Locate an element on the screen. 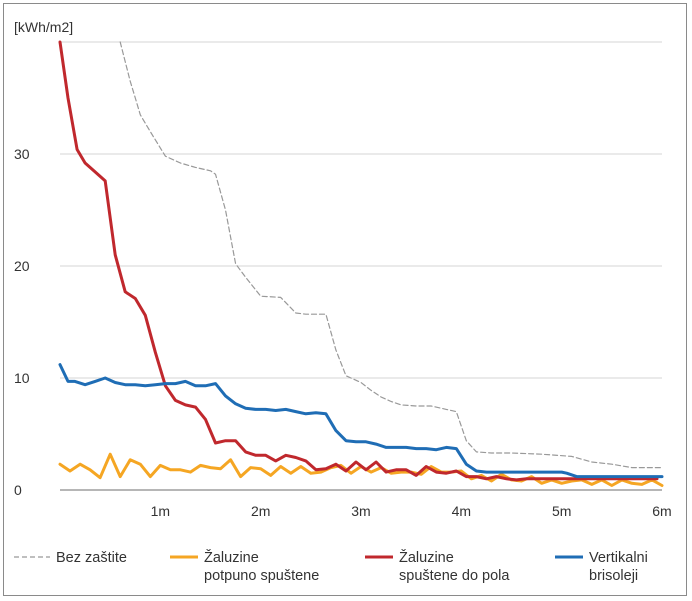 Image resolution: width=692 pixels, height=601 pixels. y-axis-label: [kWh/m2] is located at coordinates (43, 27).